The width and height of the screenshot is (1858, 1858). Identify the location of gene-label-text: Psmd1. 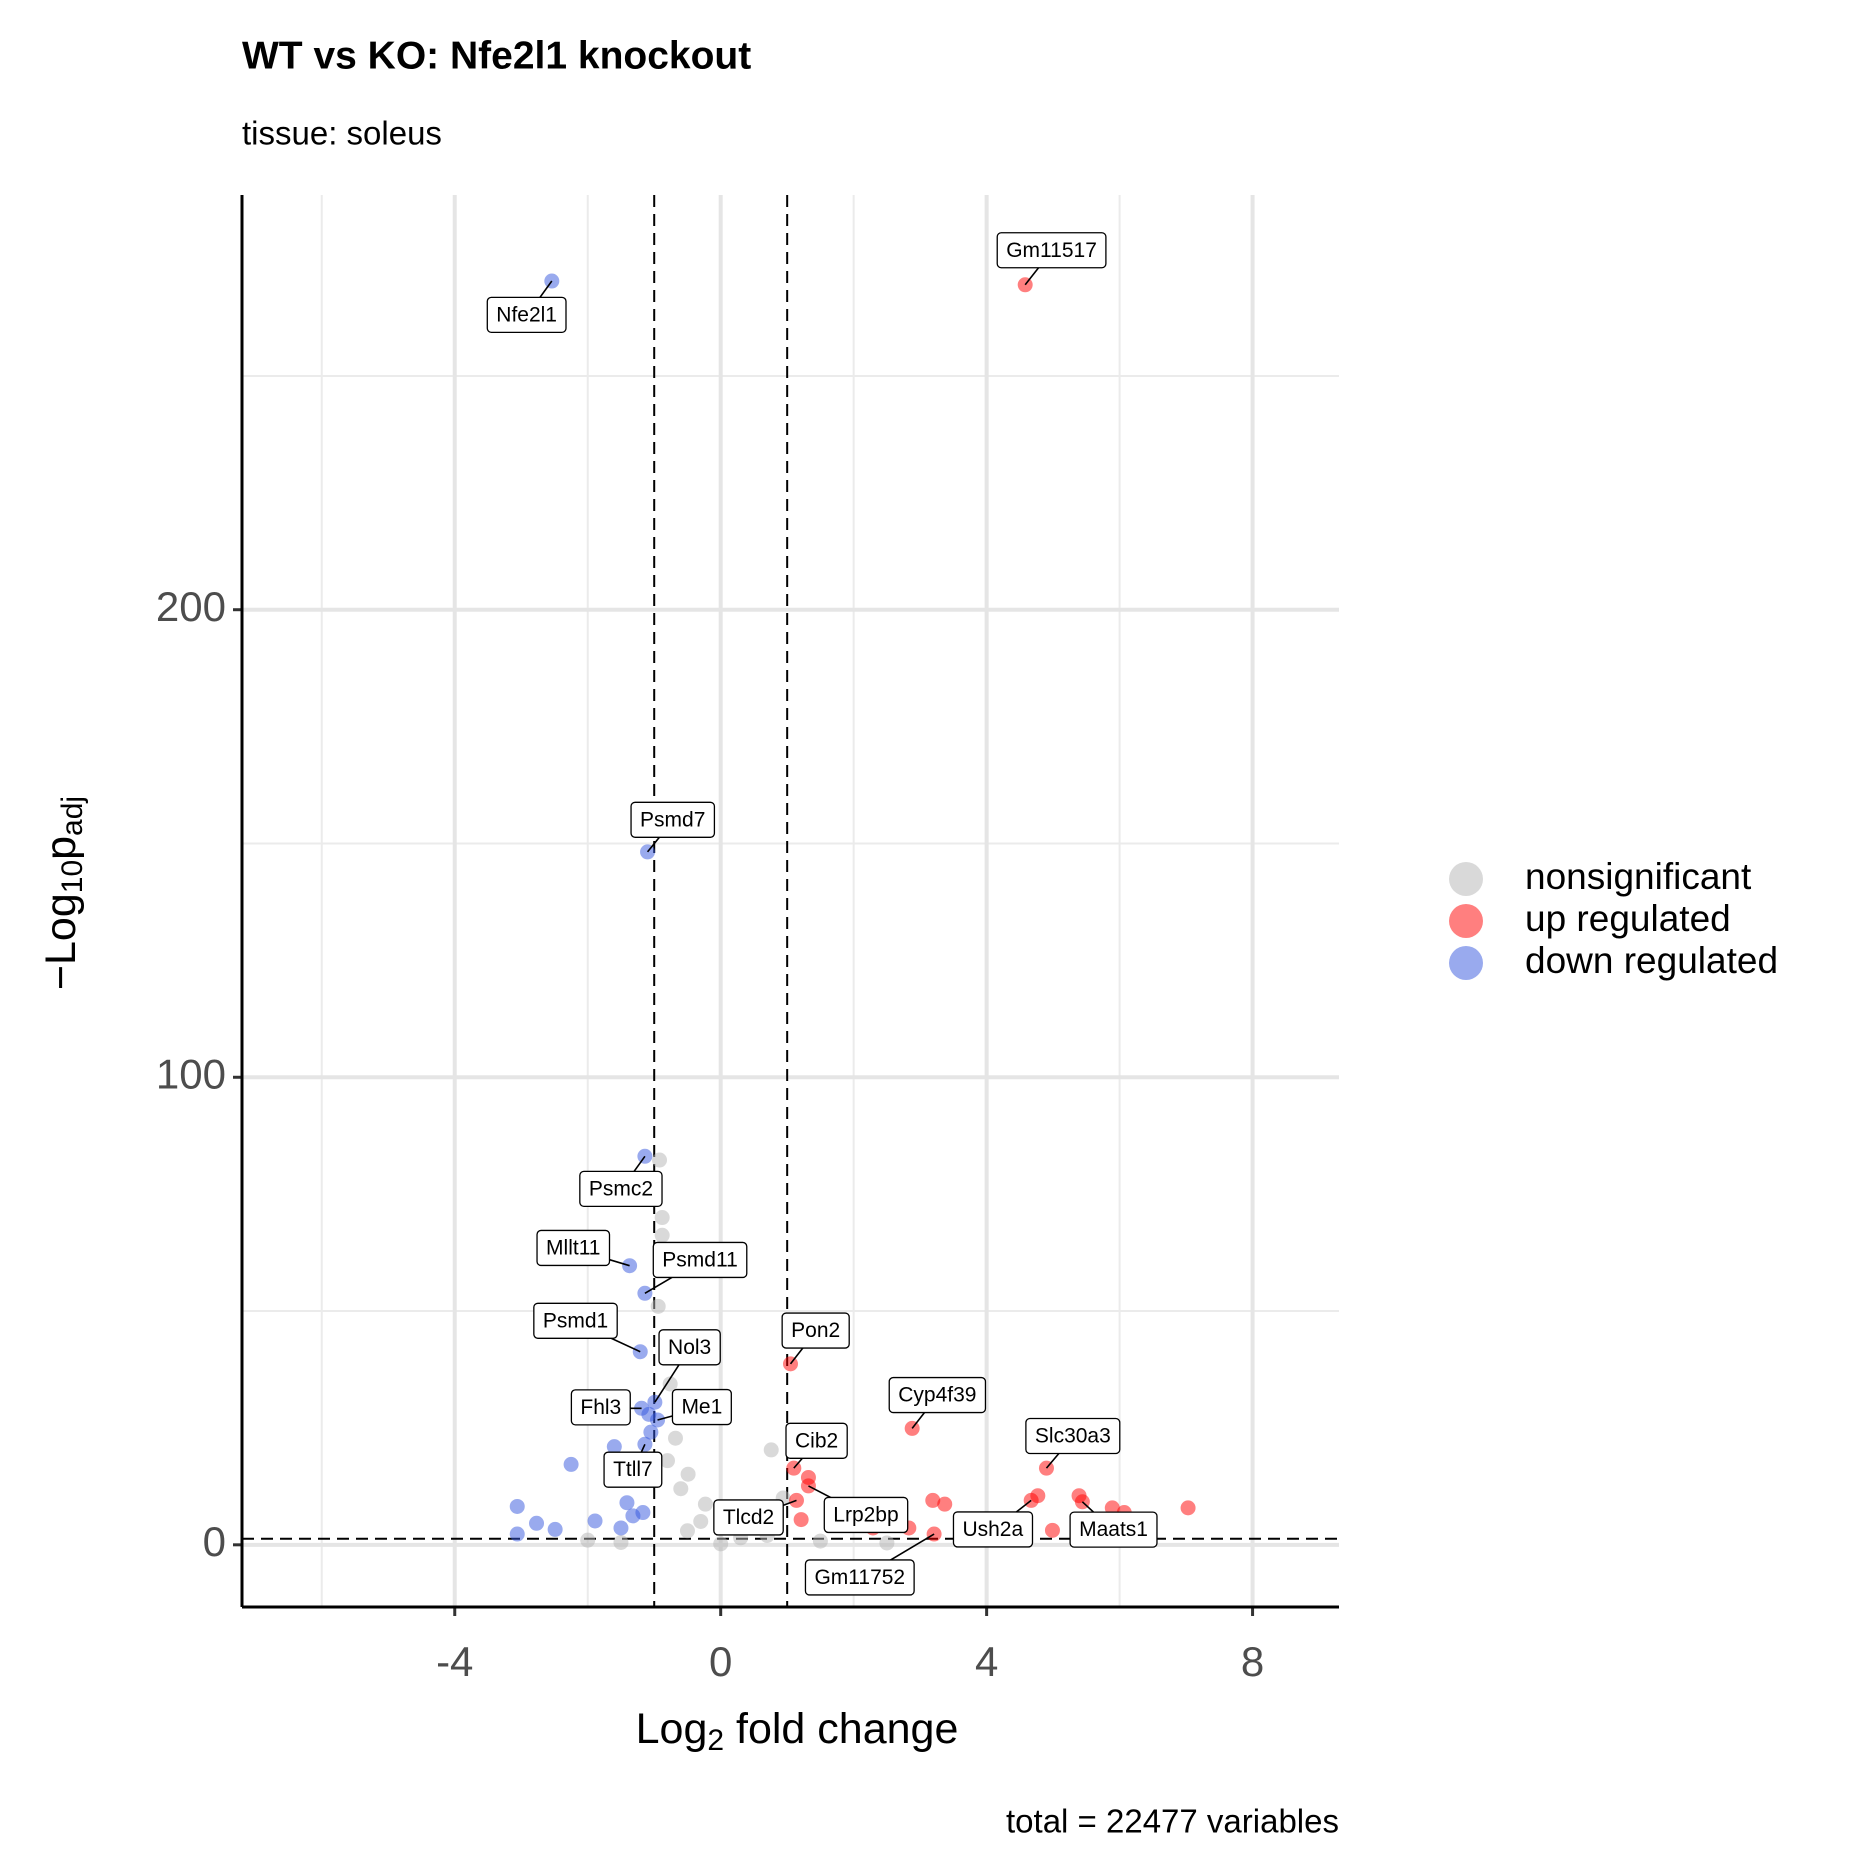
(575, 1320).